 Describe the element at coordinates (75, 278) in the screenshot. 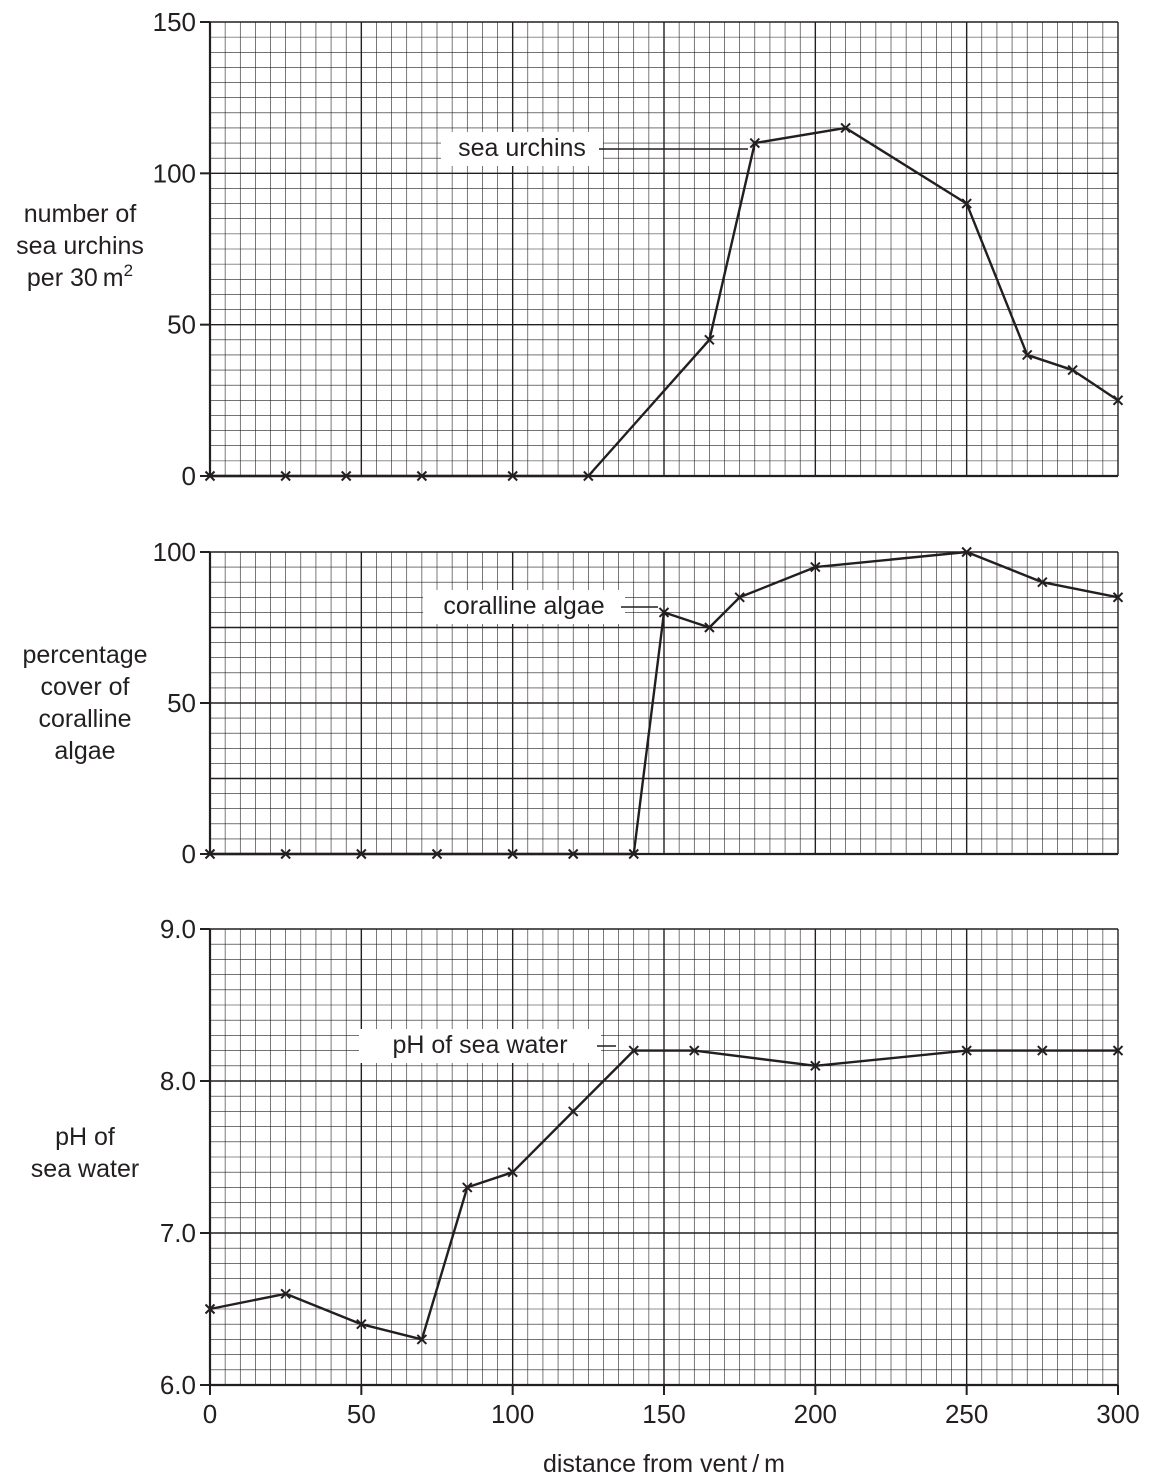

I see `y-axis-label-line: per 30 m` at that location.